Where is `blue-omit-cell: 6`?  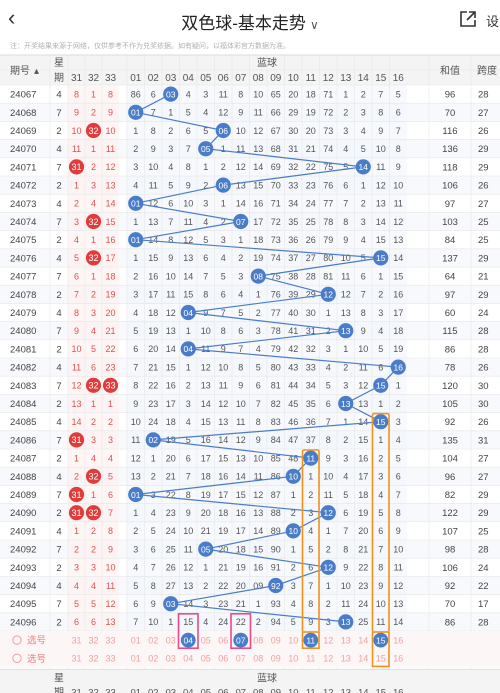
blue-omit-cell: 6 is located at coordinates (135, 349).